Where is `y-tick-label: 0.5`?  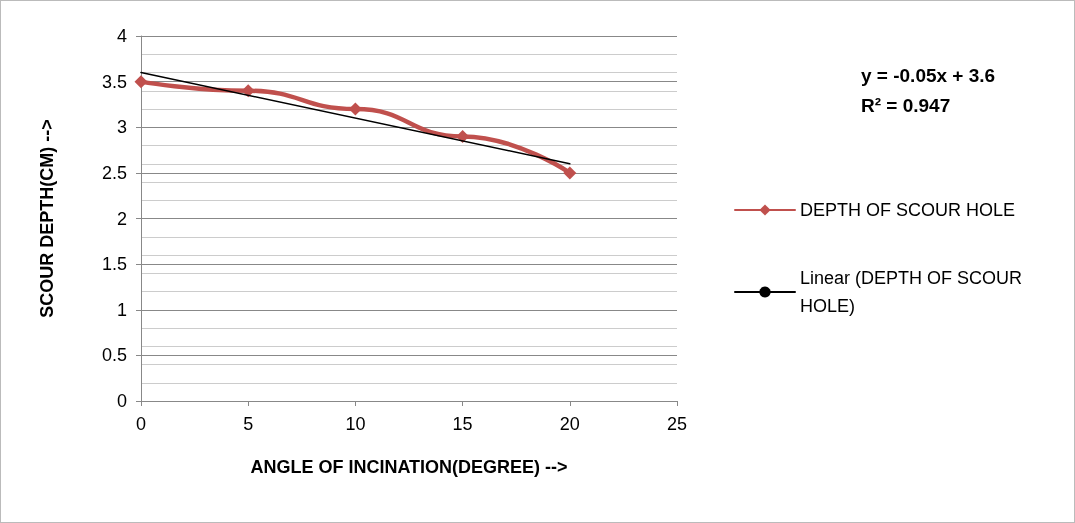 y-tick-label: 0.5 is located at coordinates (114, 355).